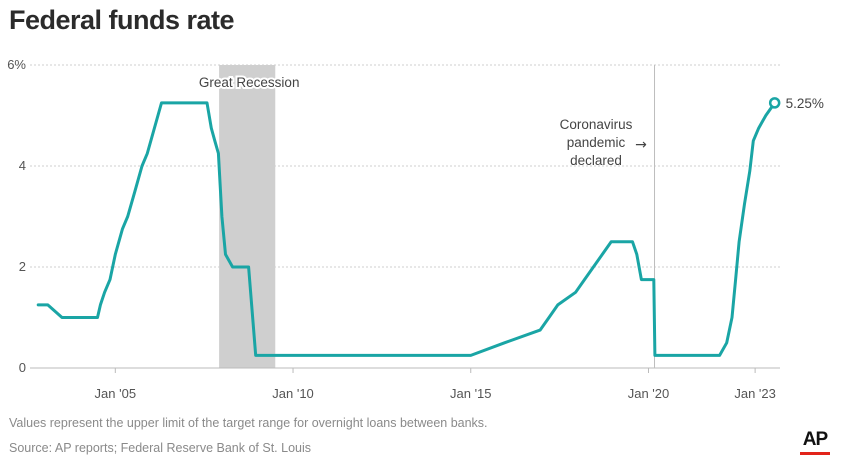 The width and height of the screenshot is (850, 469). I want to click on recession-label: Great Recession, so click(249, 82).